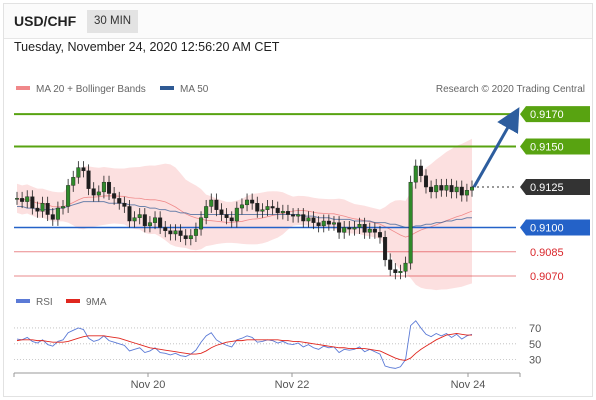 This screenshot has width=596, height=400. What do you see at coordinates (244, 347) in the screenshot?
I see `rsi-ma-line` at bounding box center [244, 347].